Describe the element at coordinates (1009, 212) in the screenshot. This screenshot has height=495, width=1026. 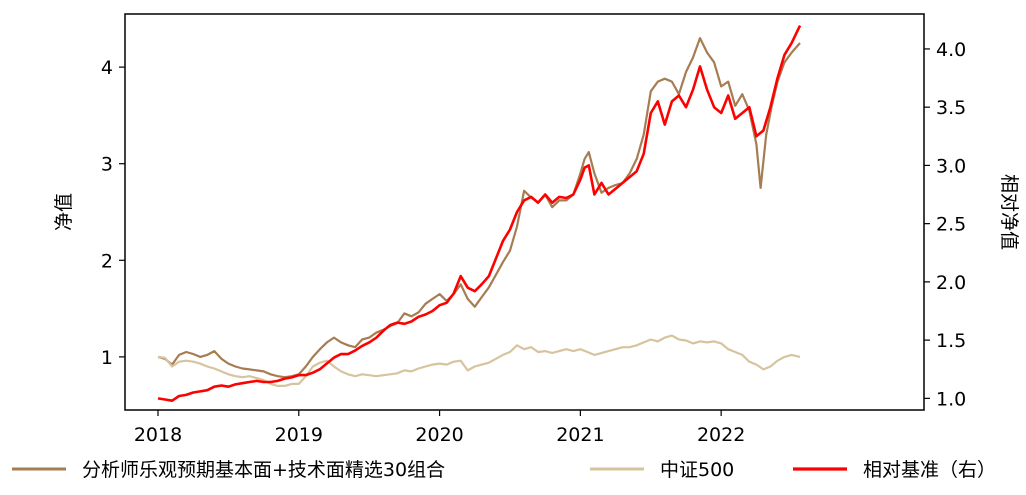
I see `right-axis-title: 相对净值` at that location.